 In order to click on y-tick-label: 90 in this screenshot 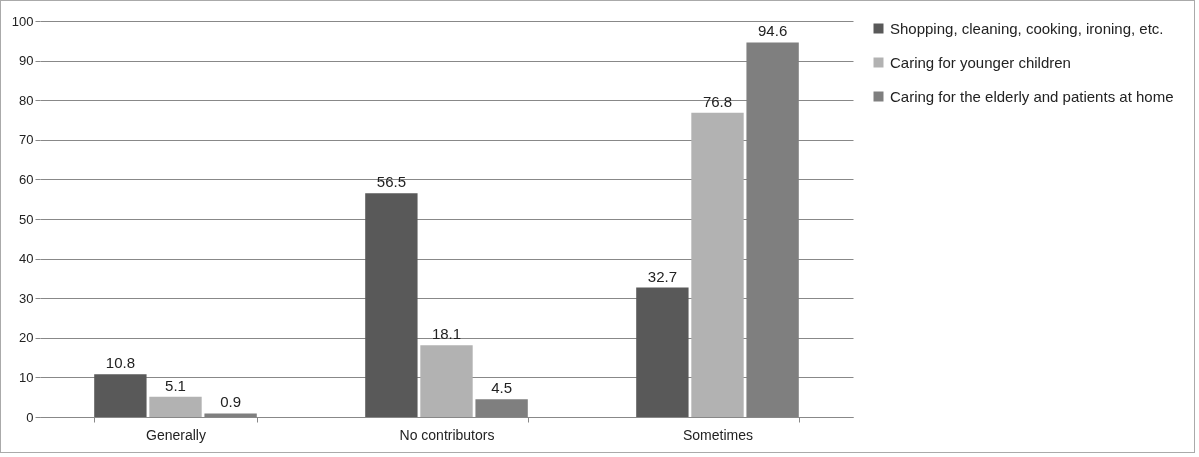, I will do `click(26, 61)`.